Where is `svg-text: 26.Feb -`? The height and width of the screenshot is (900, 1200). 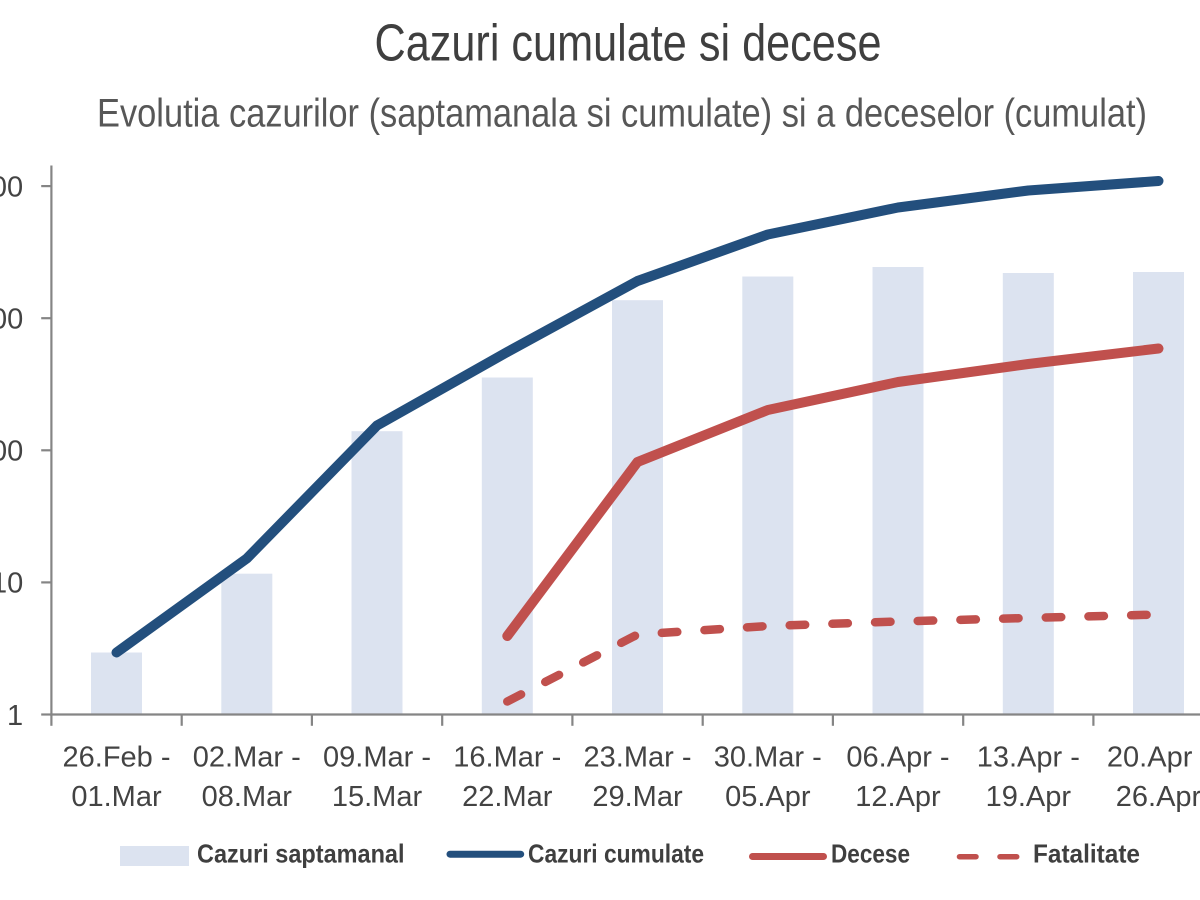
svg-text: 26.Feb - is located at coordinates (117, 758).